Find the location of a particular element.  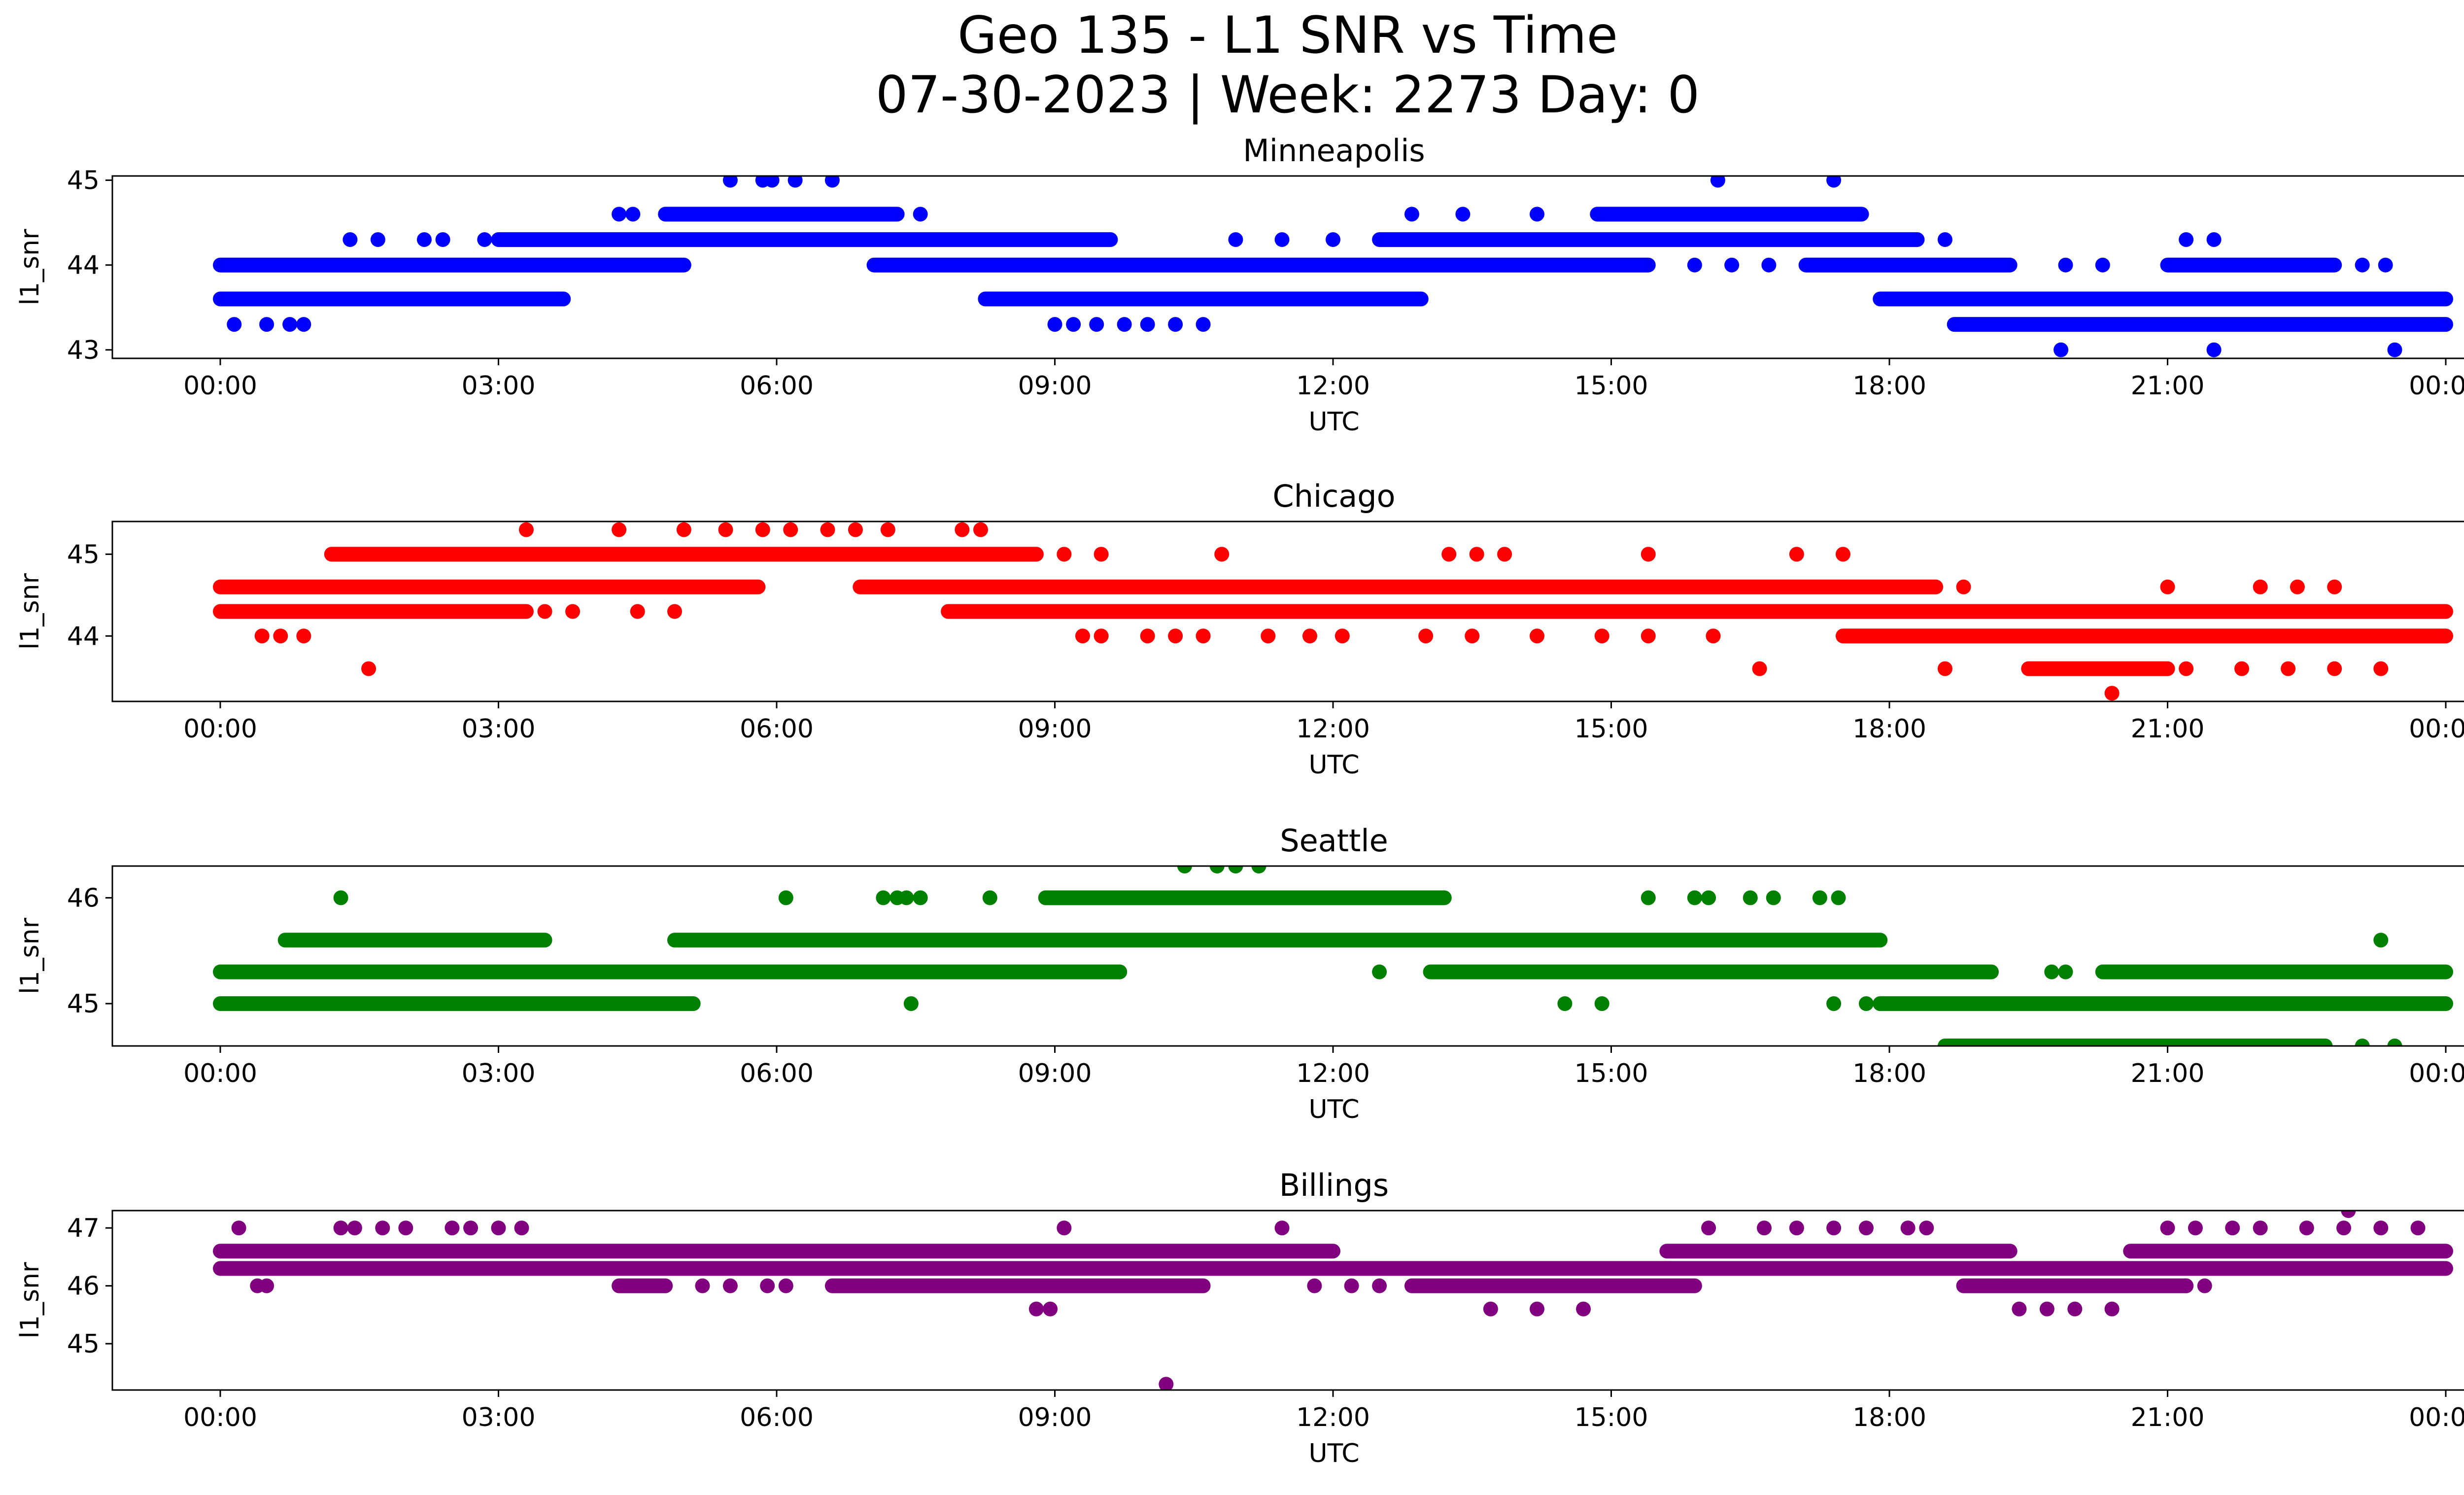

y-tick-label: 47 is located at coordinates (83, 1228).